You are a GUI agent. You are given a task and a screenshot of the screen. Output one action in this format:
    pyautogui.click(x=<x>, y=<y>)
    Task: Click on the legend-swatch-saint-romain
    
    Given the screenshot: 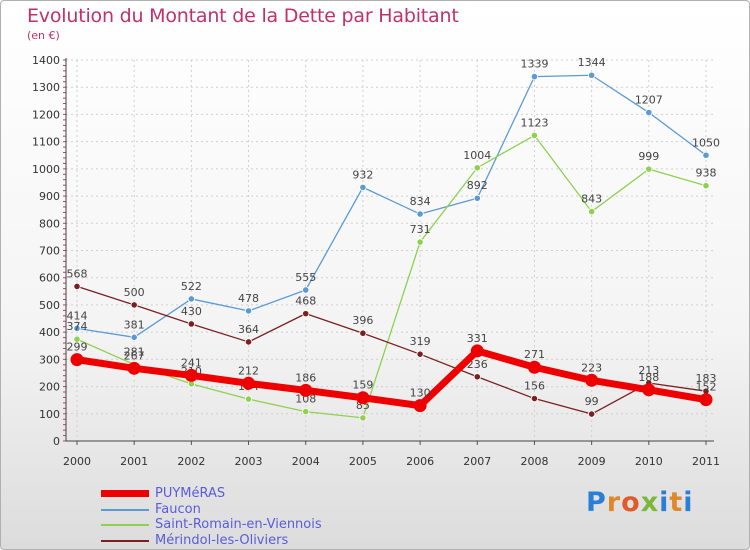 What is the action you would take?
    pyautogui.click(x=125, y=525)
    